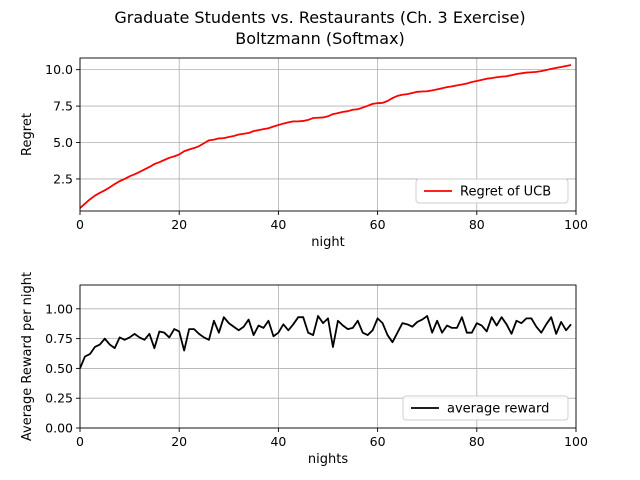 The width and height of the screenshot is (640, 480). What do you see at coordinates (378, 224) in the screenshot?
I see `regret-x-tick-label: 60` at bounding box center [378, 224].